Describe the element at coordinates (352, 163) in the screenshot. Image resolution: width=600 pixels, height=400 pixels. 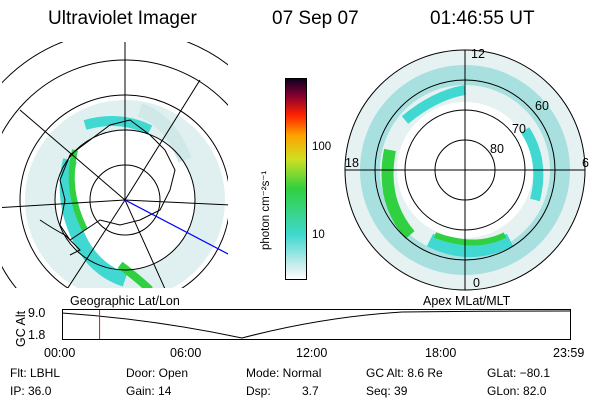
I see `mlt-label-18: 18` at that location.